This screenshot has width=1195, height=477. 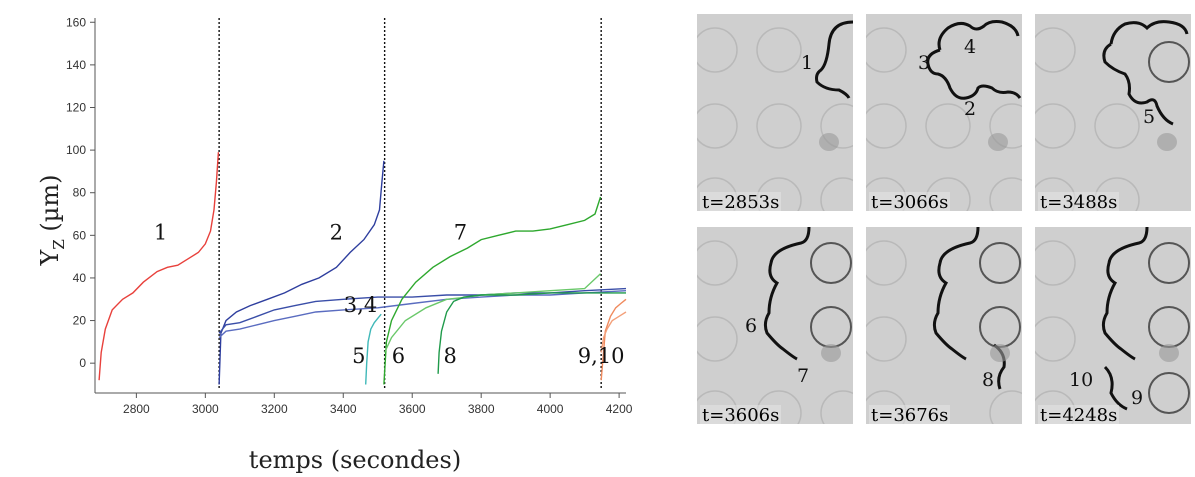 What do you see at coordinates (970, 109) in the screenshot?
I see `event-label: 2` at bounding box center [970, 109].